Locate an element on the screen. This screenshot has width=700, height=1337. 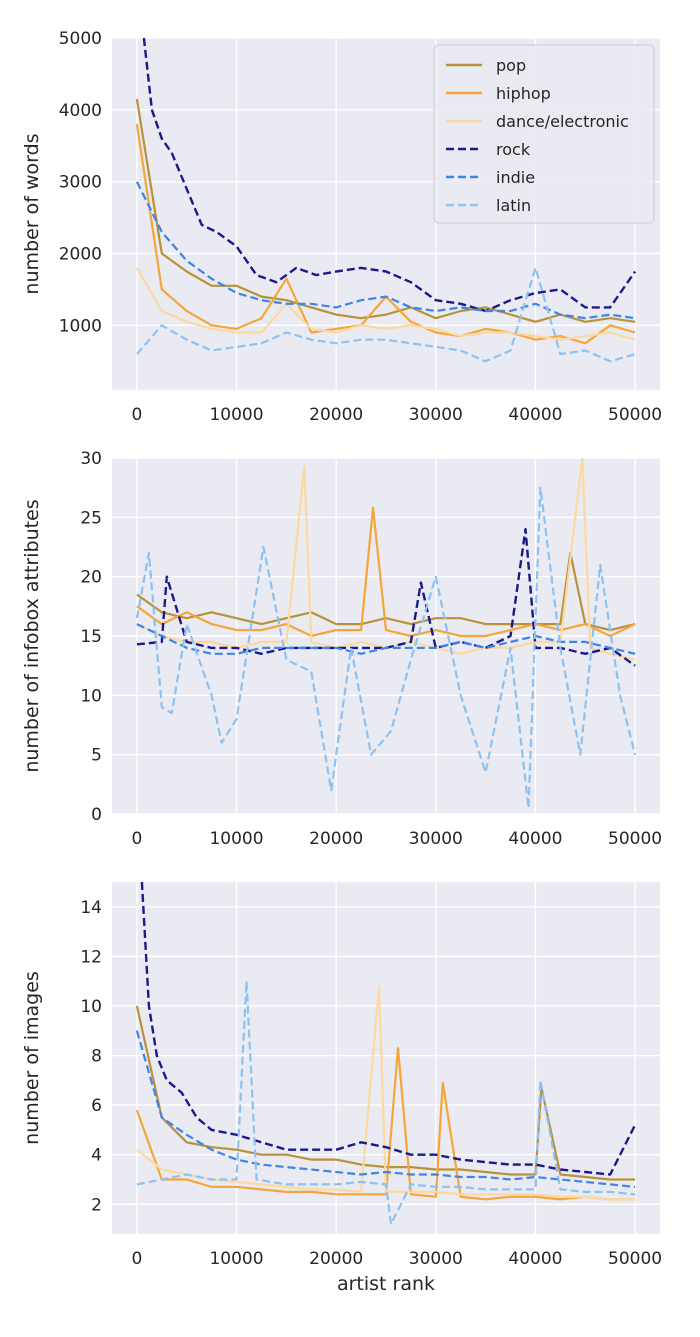
y-tick-label: 6 is located at coordinates (96, 1106).